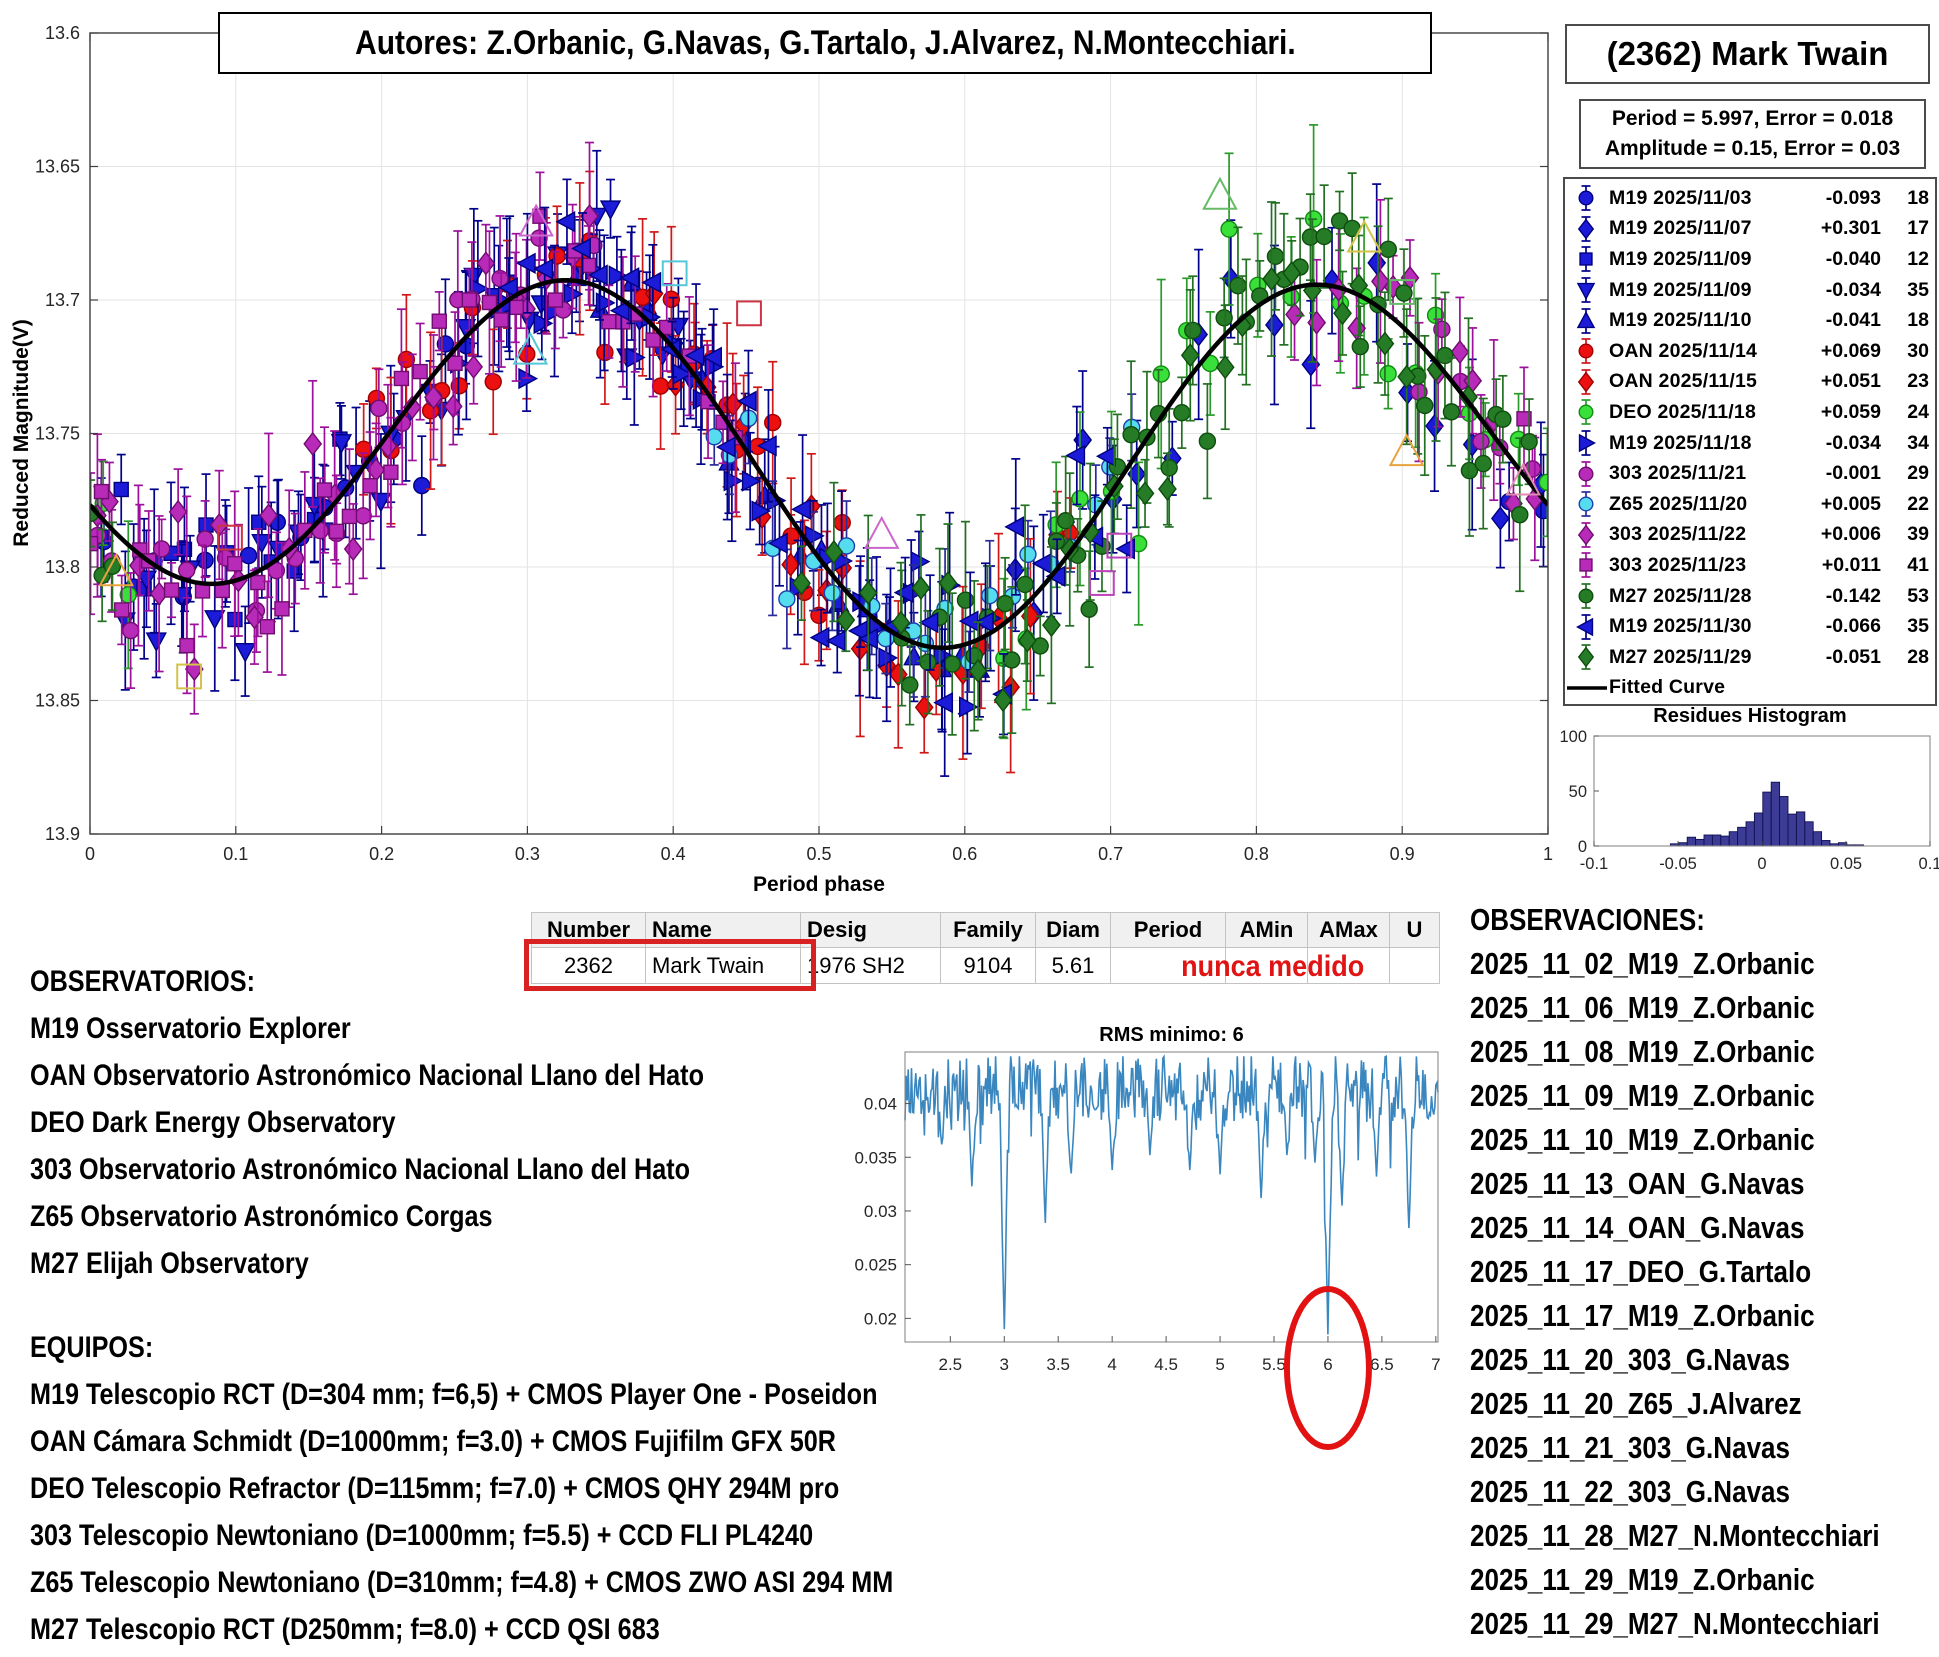 This screenshot has height=1657, width=1939. What do you see at coordinates (1680, 197) in the screenshot?
I see `legend-session-label: M19 2025/11/03` at bounding box center [1680, 197].